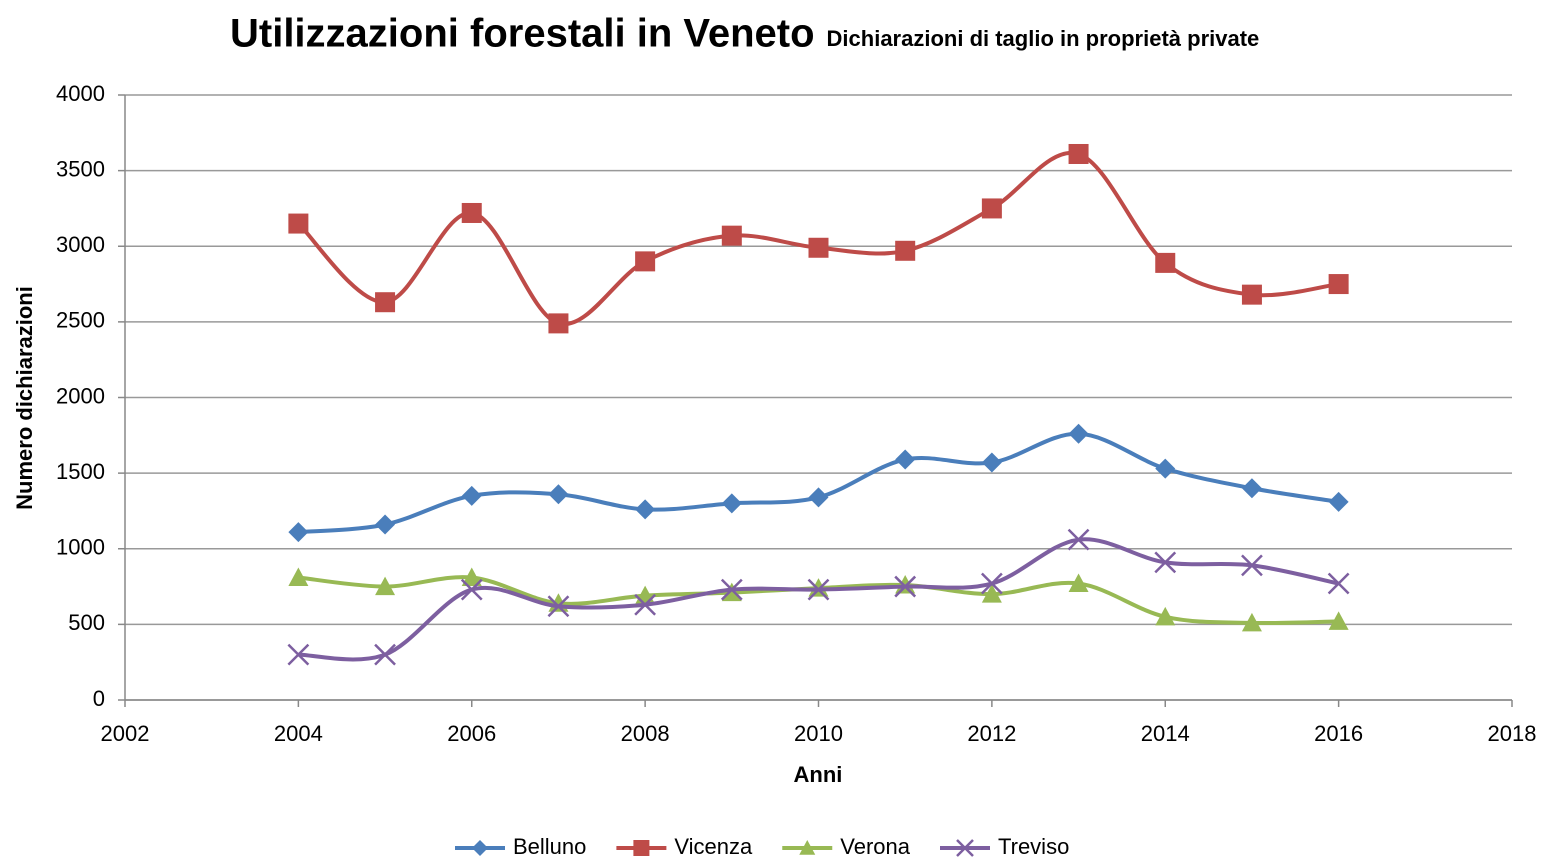  What do you see at coordinates (80, 547) in the screenshot?
I see `y-tick-label: 1000` at bounding box center [80, 547].